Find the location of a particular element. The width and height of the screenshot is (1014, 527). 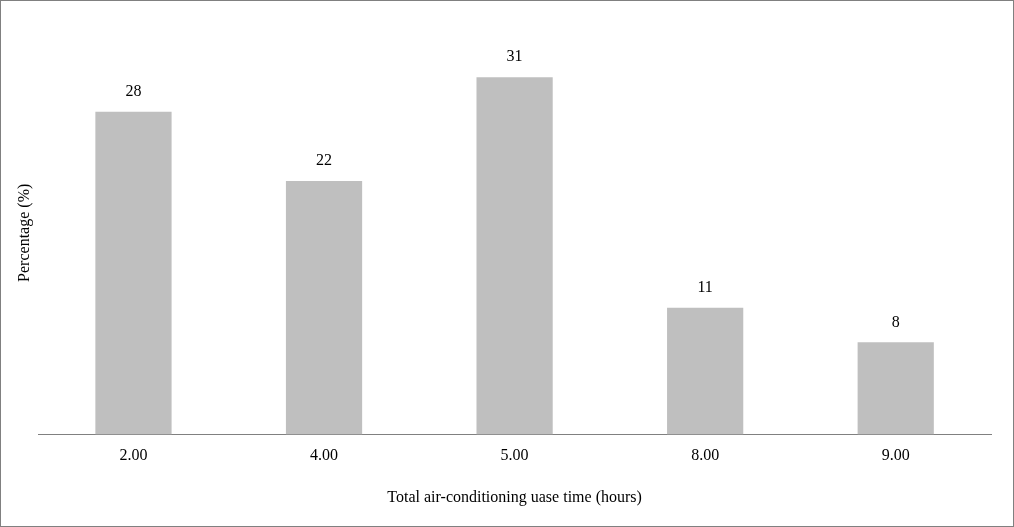

x-tick-label: 4.00 is located at coordinates (324, 455).